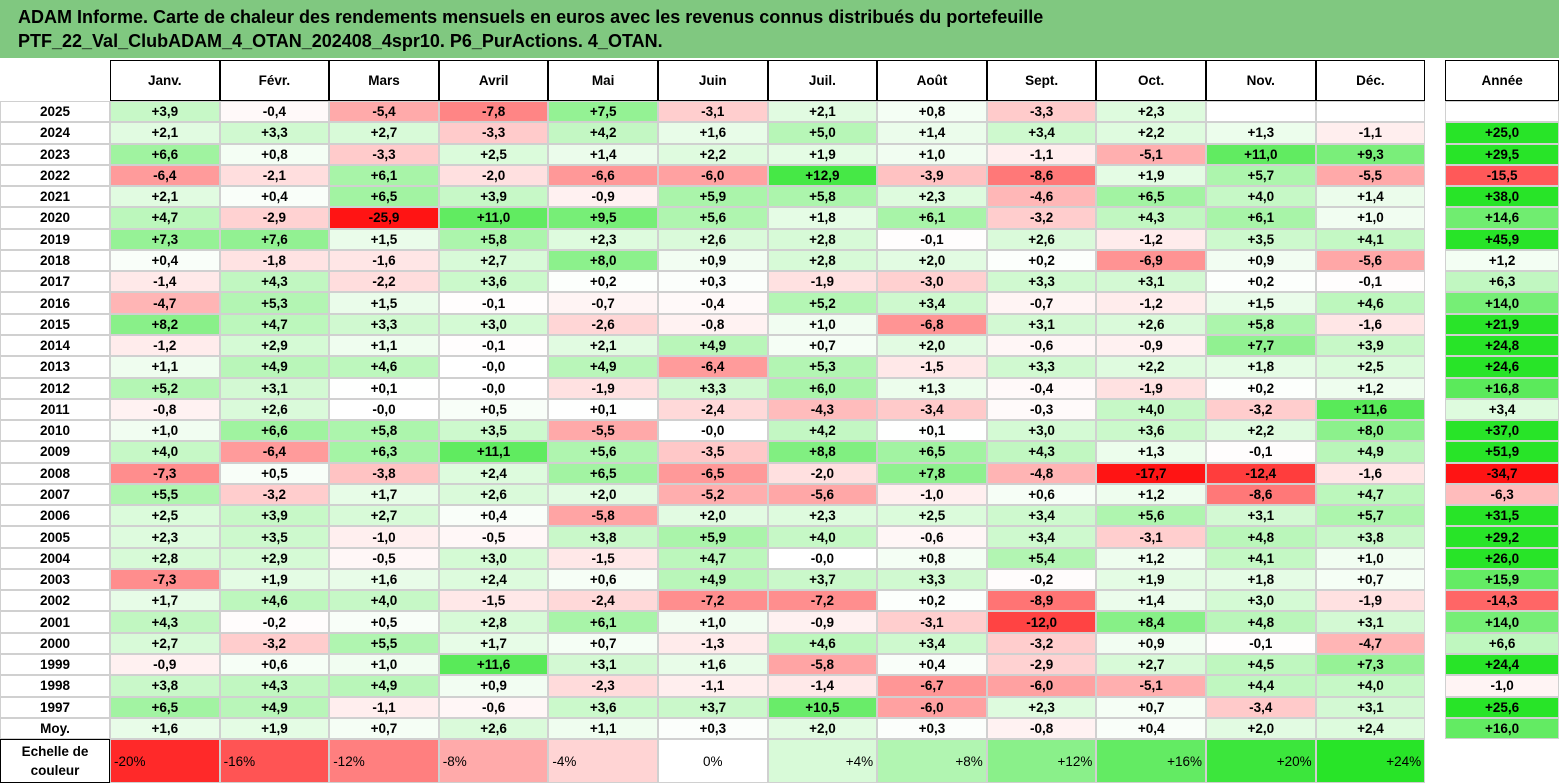  Describe the element at coordinates (822, 197) in the screenshot. I see `heat-cell: +5,8` at that location.